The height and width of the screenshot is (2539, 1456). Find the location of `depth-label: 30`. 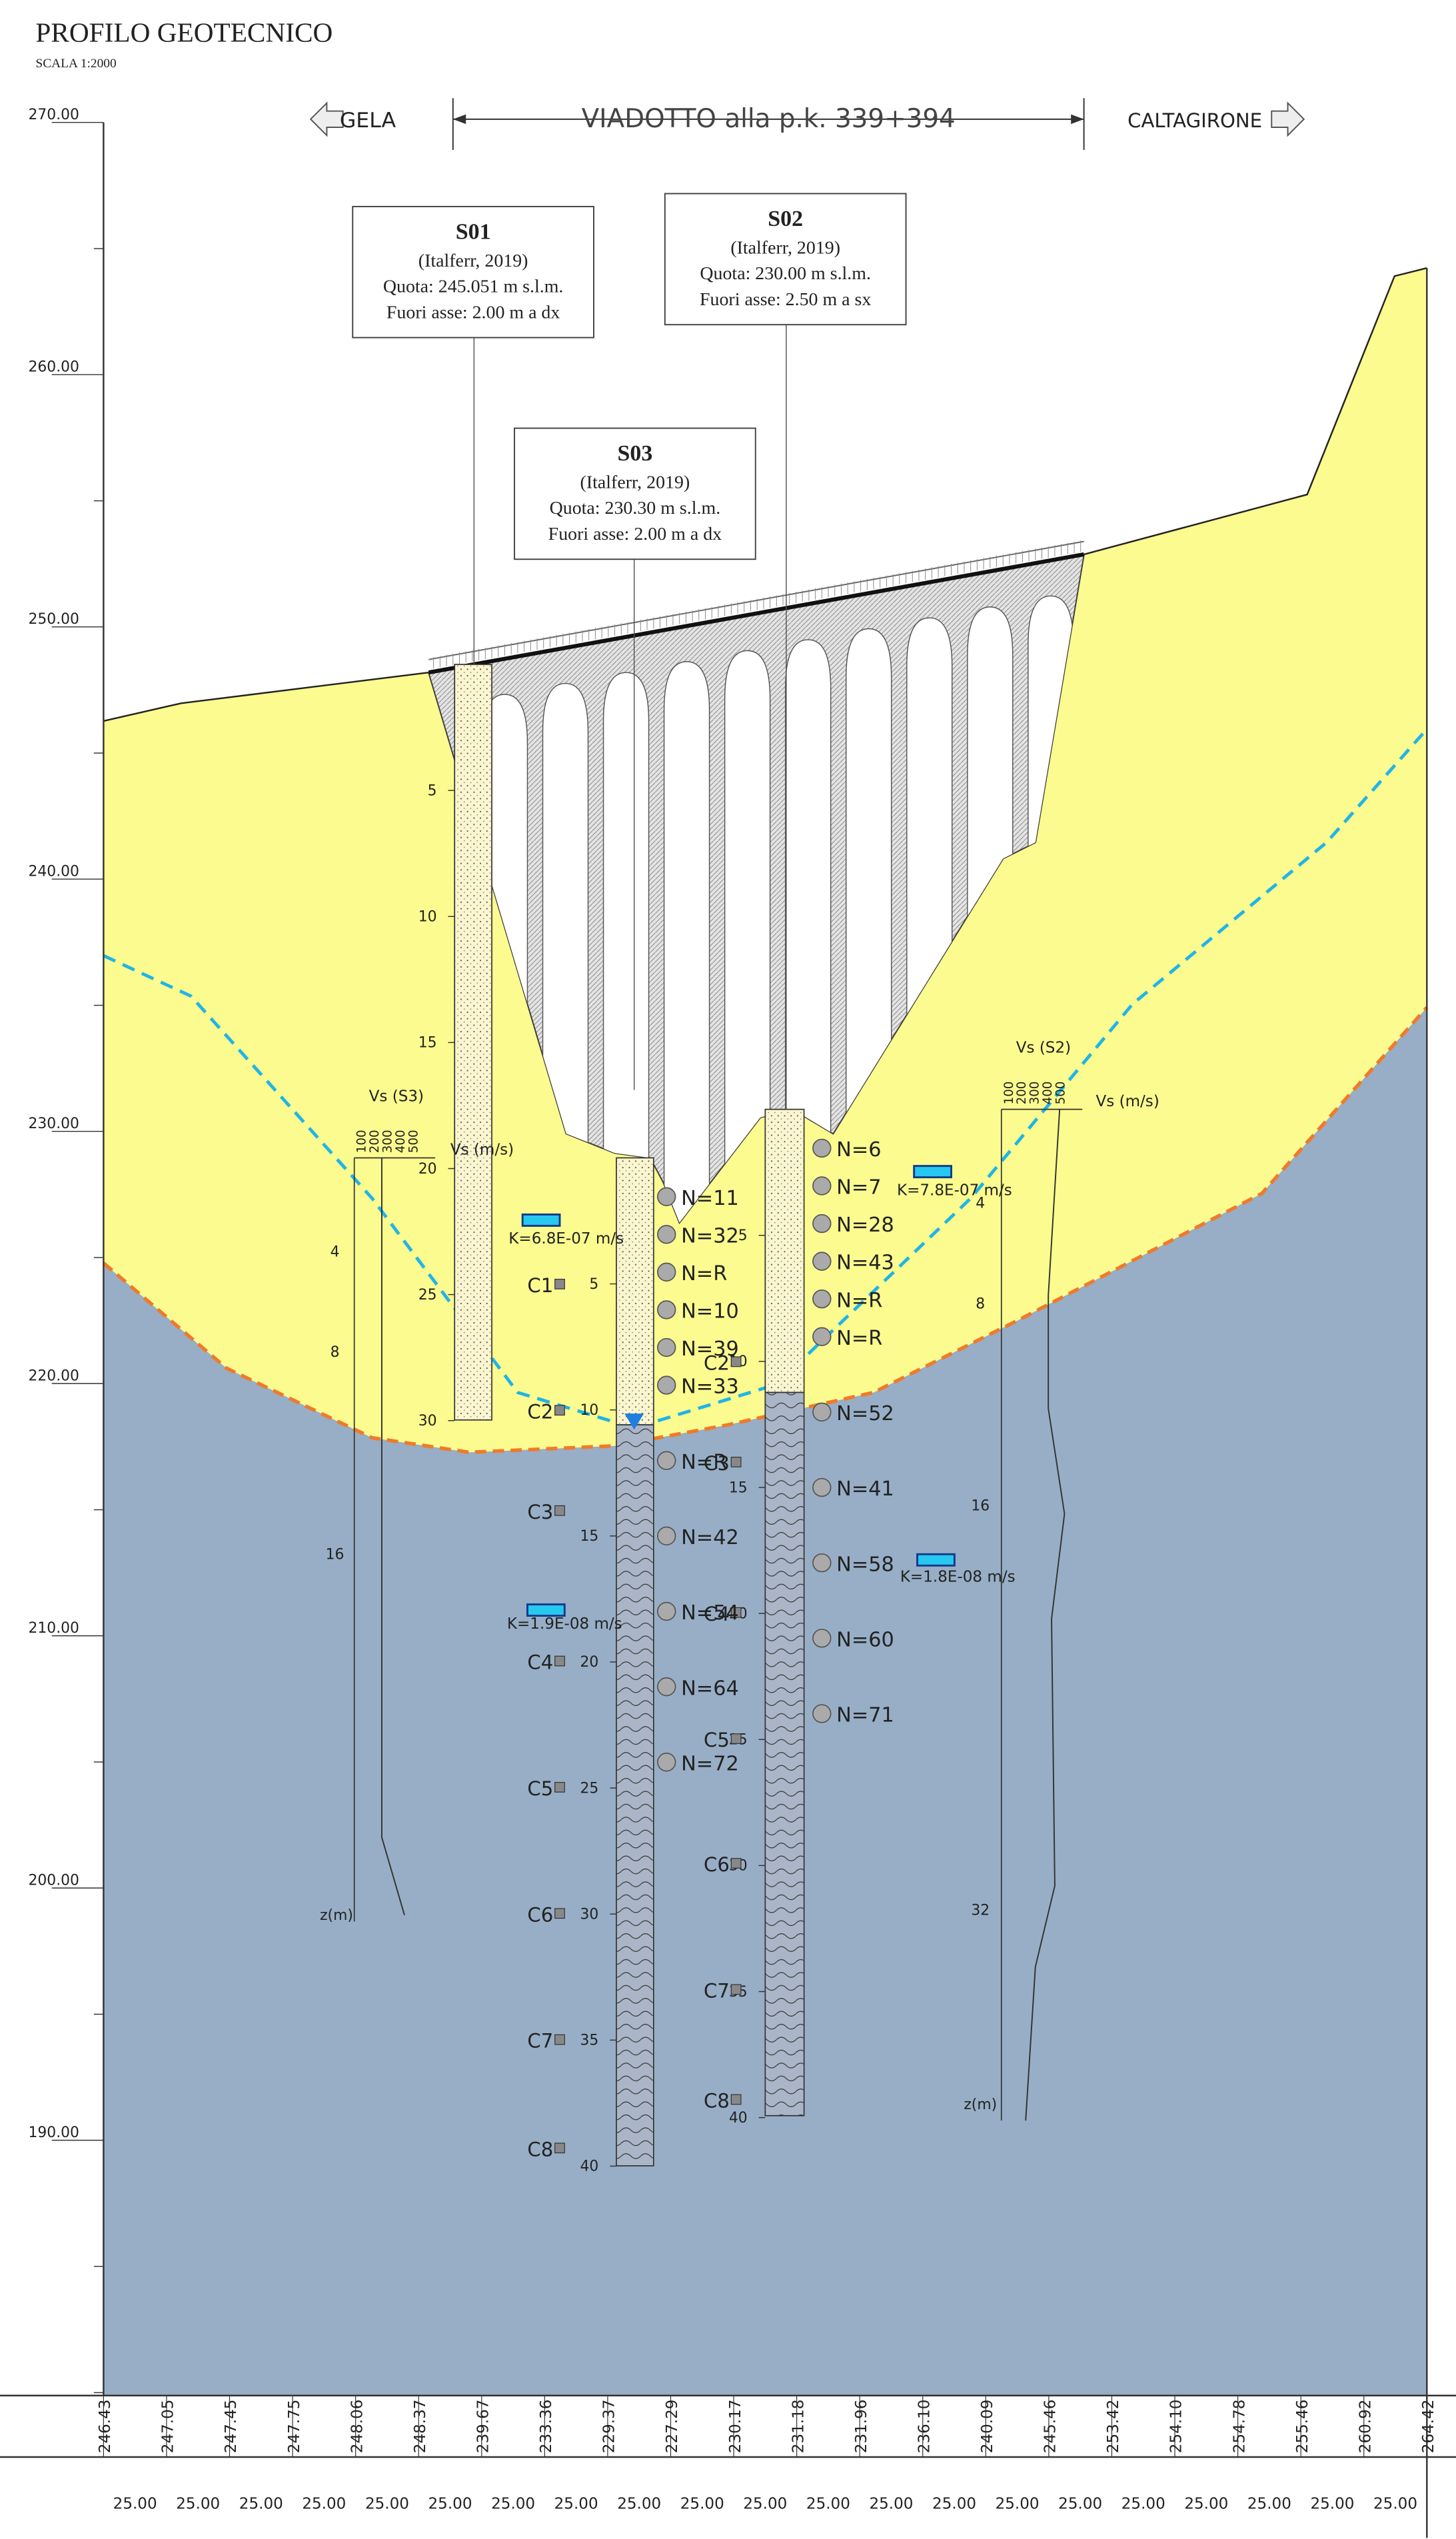

depth-label: 30 is located at coordinates (427, 1421).